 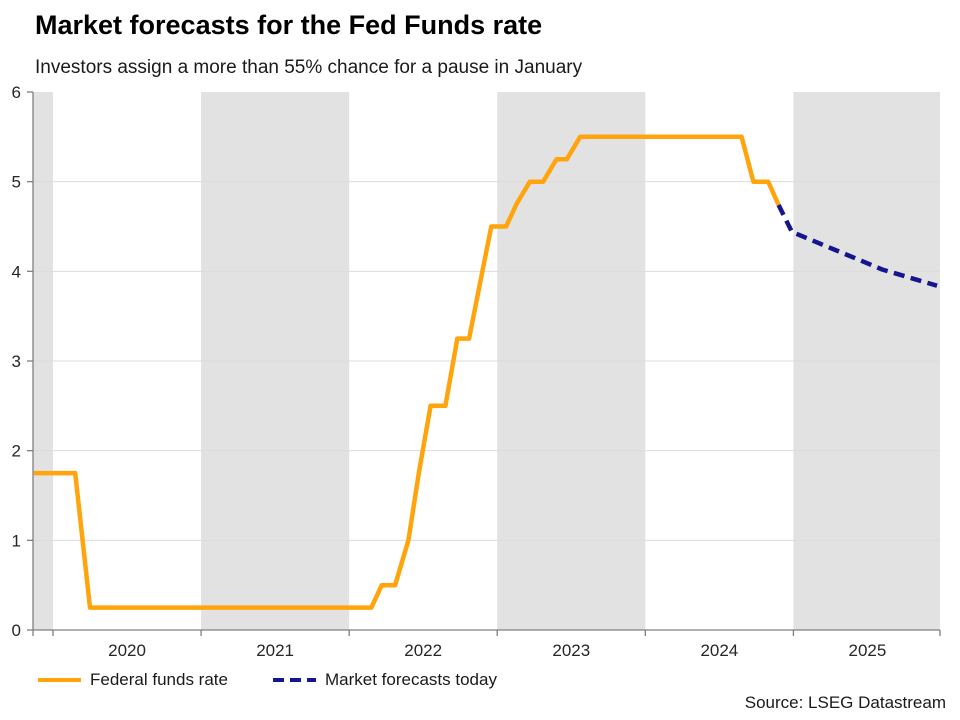 I want to click on x-tick-label: 2025, so click(x=868, y=650).